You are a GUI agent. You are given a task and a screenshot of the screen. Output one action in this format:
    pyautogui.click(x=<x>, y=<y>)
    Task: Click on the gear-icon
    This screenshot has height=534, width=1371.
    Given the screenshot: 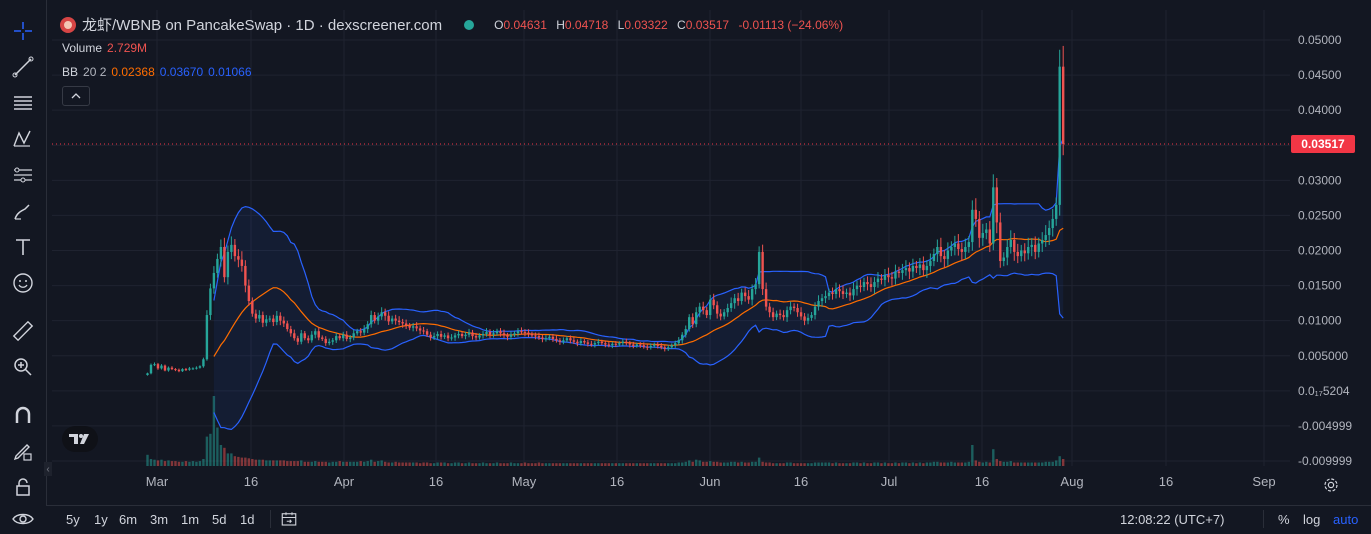 What is the action you would take?
    pyautogui.click(x=1331, y=485)
    